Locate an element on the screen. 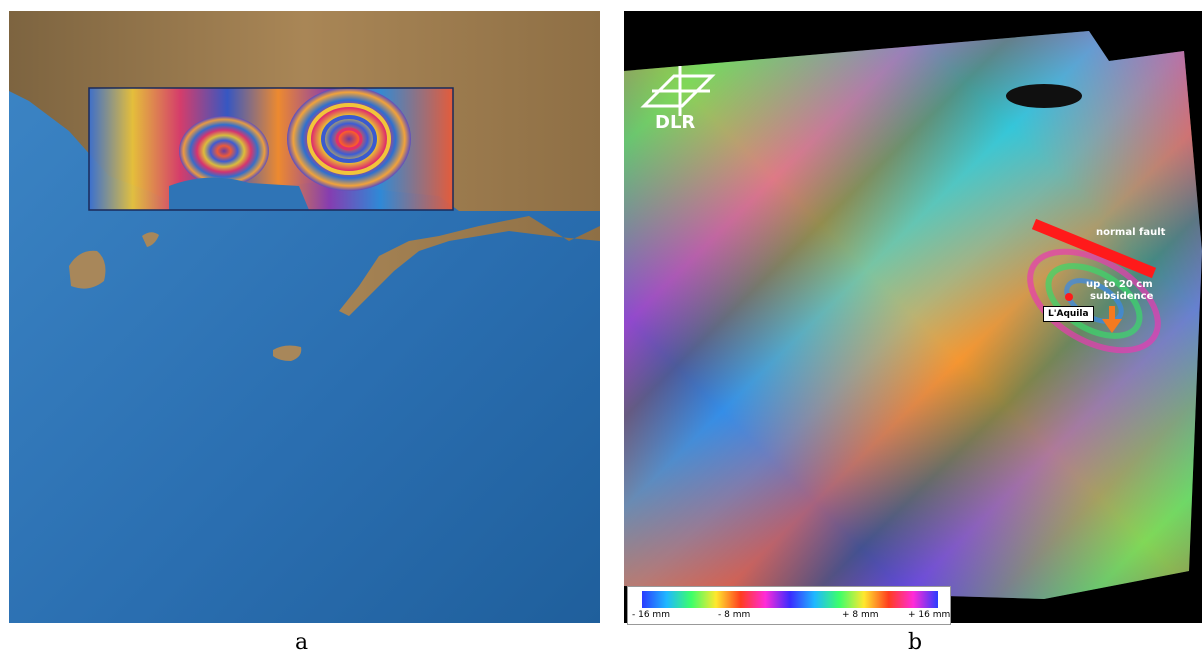  caption-b: b is located at coordinates (915, 642).